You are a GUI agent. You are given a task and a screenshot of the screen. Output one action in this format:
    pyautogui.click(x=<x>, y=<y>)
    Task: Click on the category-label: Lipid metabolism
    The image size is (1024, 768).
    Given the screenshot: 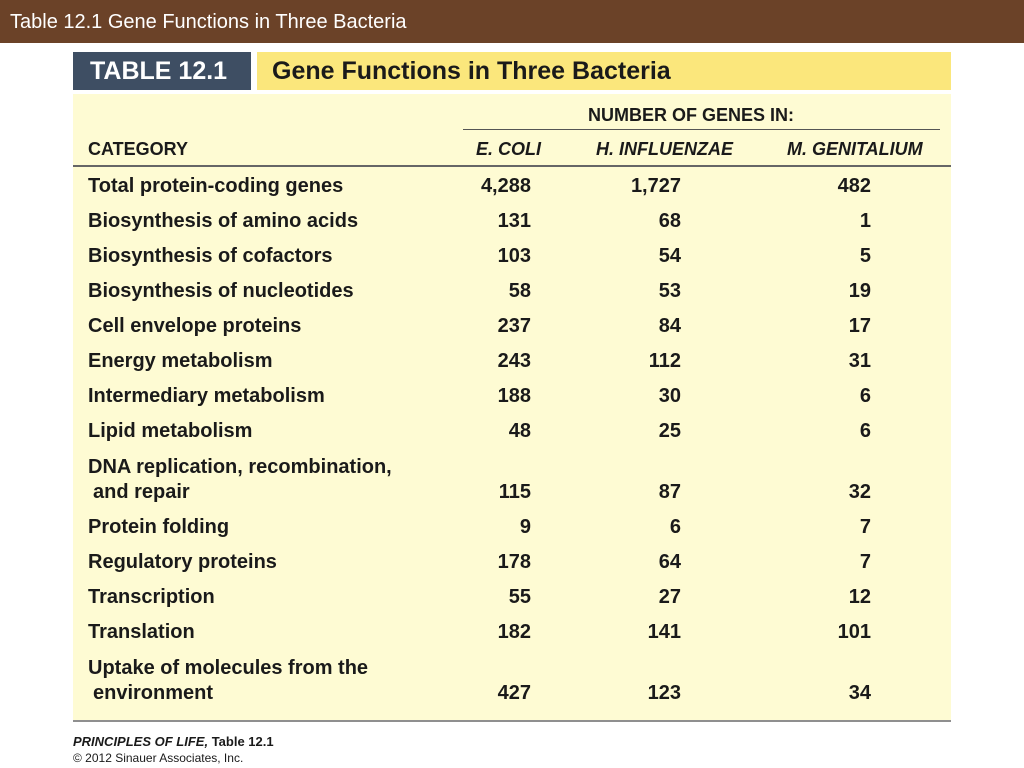 What is the action you would take?
    pyautogui.click(x=170, y=431)
    